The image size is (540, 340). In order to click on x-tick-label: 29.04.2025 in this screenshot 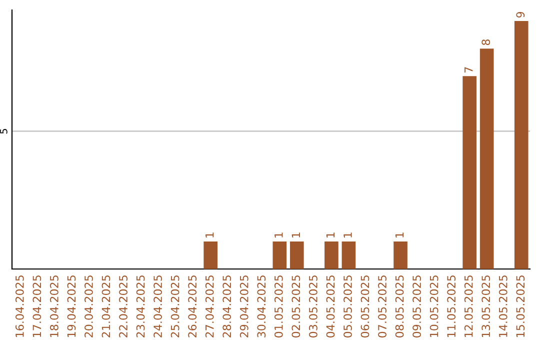, I will do `click(244, 307)`.